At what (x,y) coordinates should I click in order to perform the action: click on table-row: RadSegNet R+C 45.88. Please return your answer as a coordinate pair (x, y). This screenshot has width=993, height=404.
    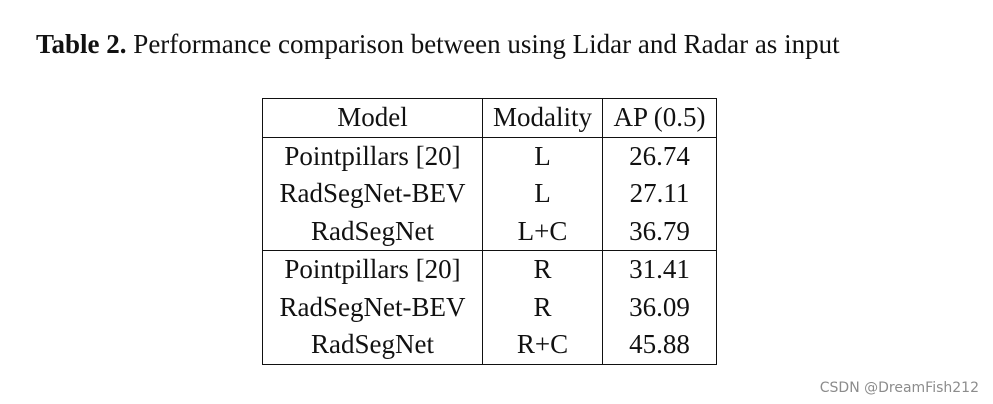
    Looking at the image, I should click on (489, 345).